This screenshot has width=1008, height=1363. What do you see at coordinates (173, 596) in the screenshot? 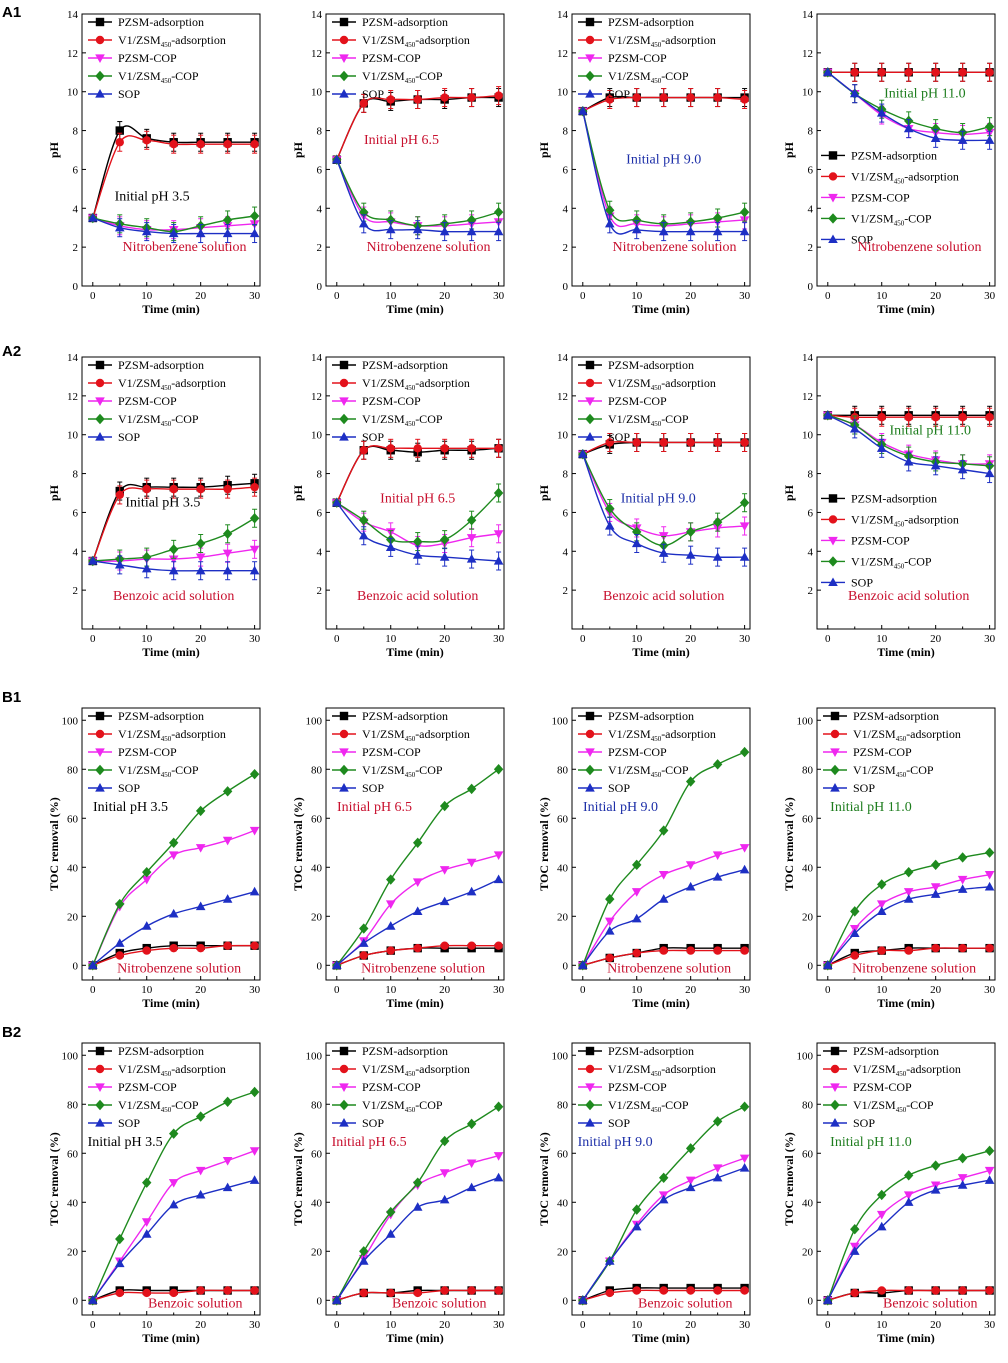
I see `annotation-solution: Benzoic acid solution` at bounding box center [173, 596].